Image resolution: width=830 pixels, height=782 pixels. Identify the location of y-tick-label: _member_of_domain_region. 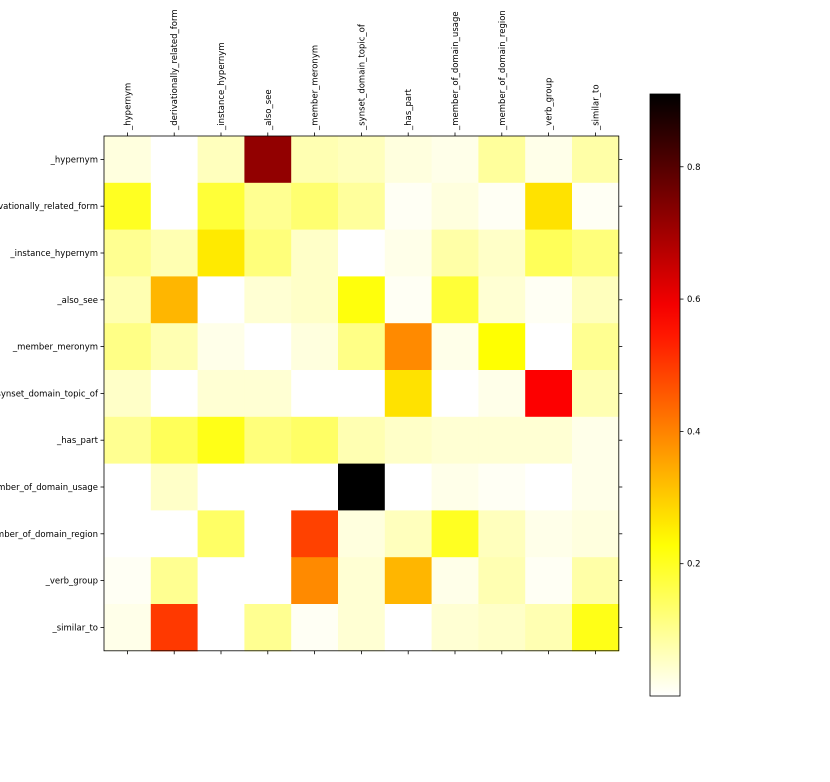
(49, 535).